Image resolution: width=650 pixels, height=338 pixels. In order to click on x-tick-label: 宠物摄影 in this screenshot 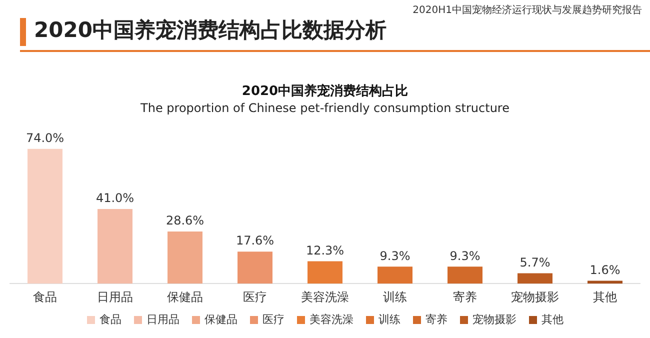, I will do `click(535, 297)`.